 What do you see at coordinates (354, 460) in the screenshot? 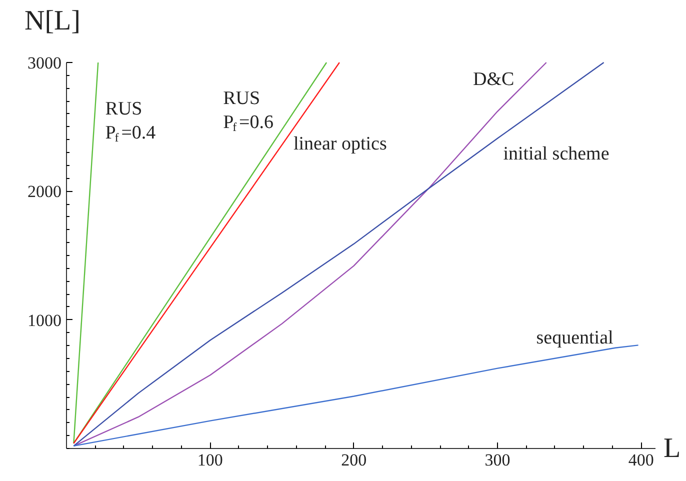
I see `x-tick-label: 200` at bounding box center [354, 460].